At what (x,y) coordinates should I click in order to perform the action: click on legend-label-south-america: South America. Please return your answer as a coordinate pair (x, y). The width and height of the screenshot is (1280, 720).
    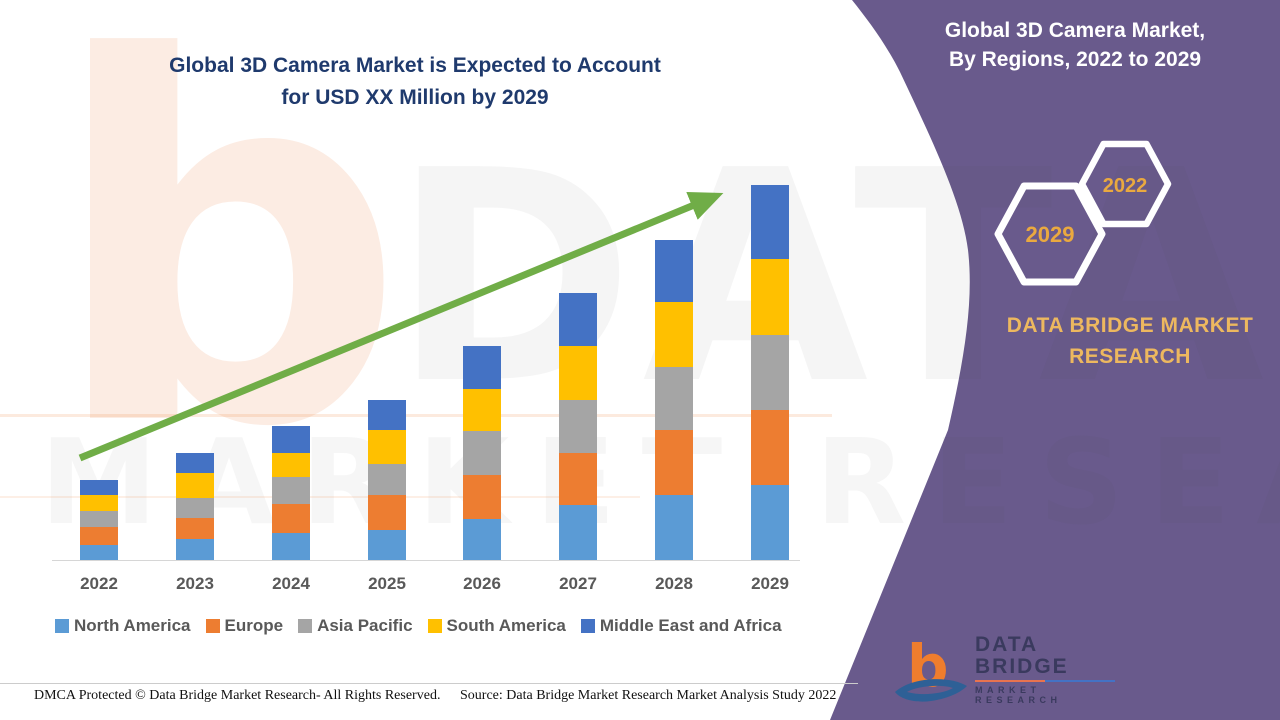
    Looking at the image, I should click on (506, 625).